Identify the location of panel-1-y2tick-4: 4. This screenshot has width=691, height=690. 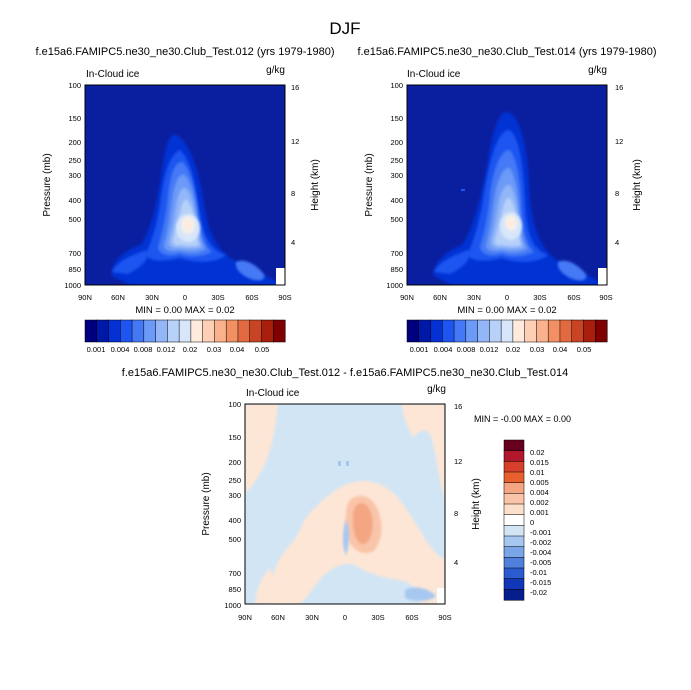
(293, 242).